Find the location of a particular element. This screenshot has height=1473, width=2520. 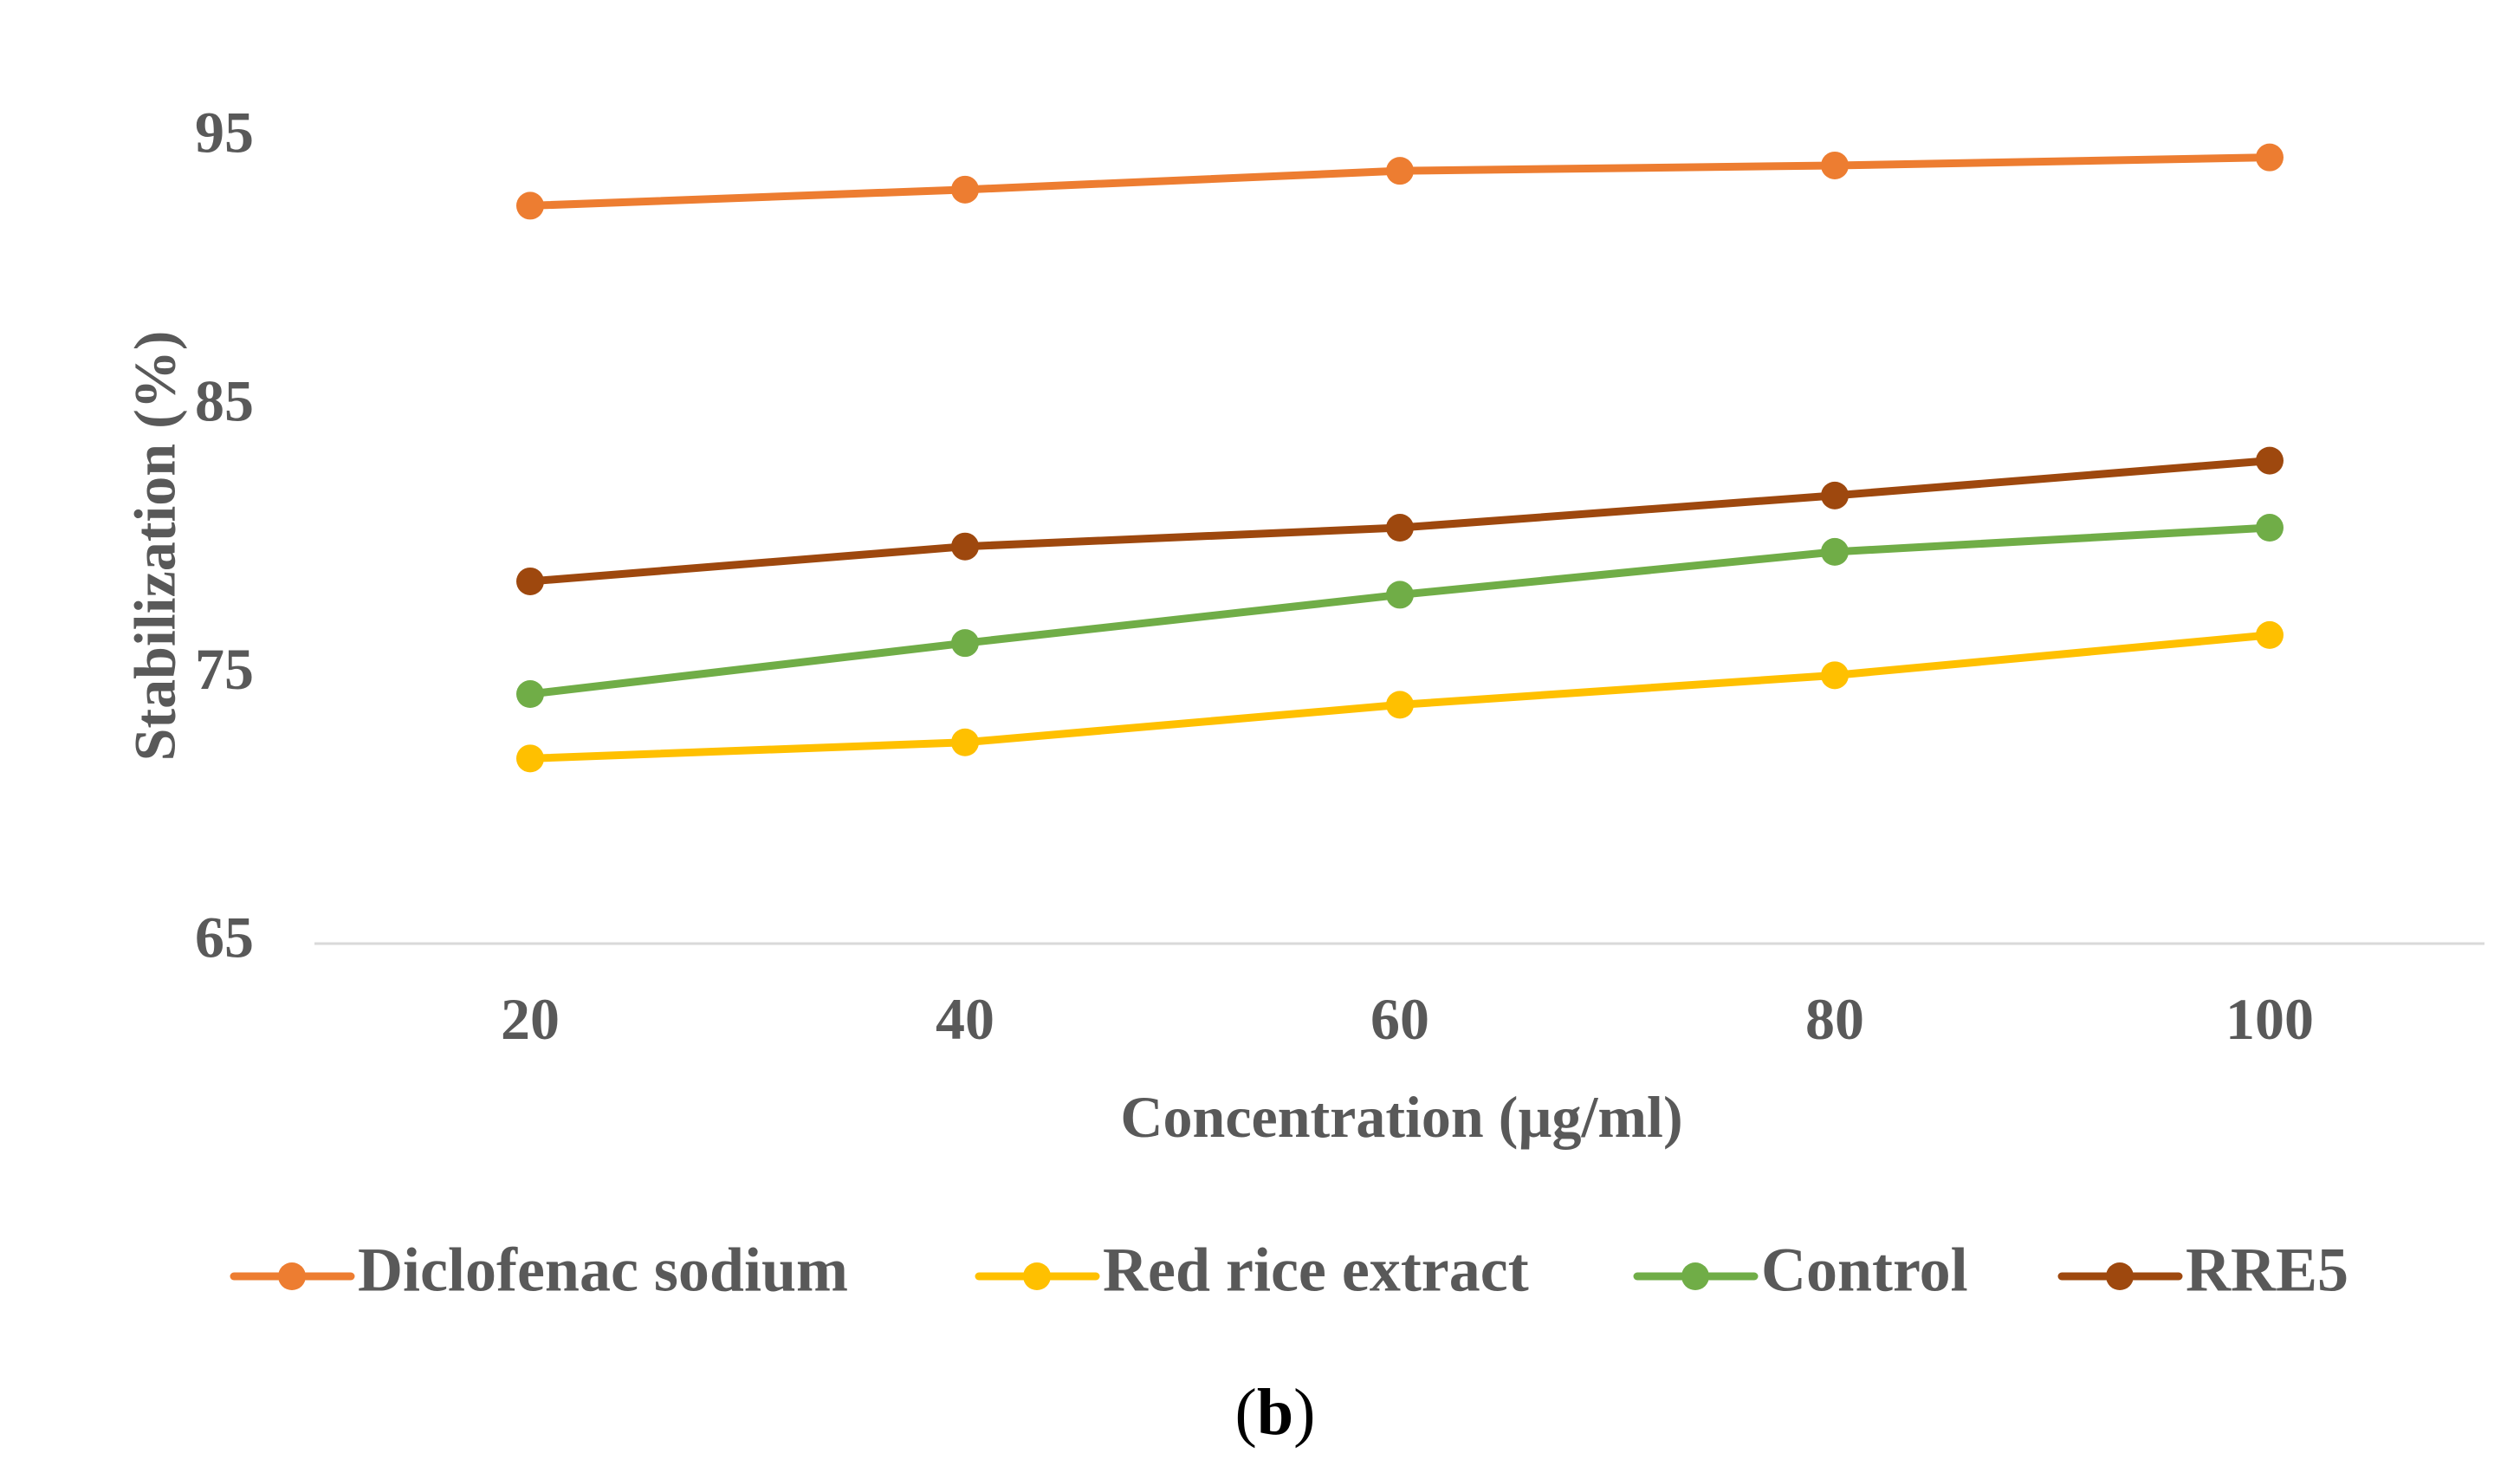

x-tick-label: 60 is located at coordinates (1399, 1019).